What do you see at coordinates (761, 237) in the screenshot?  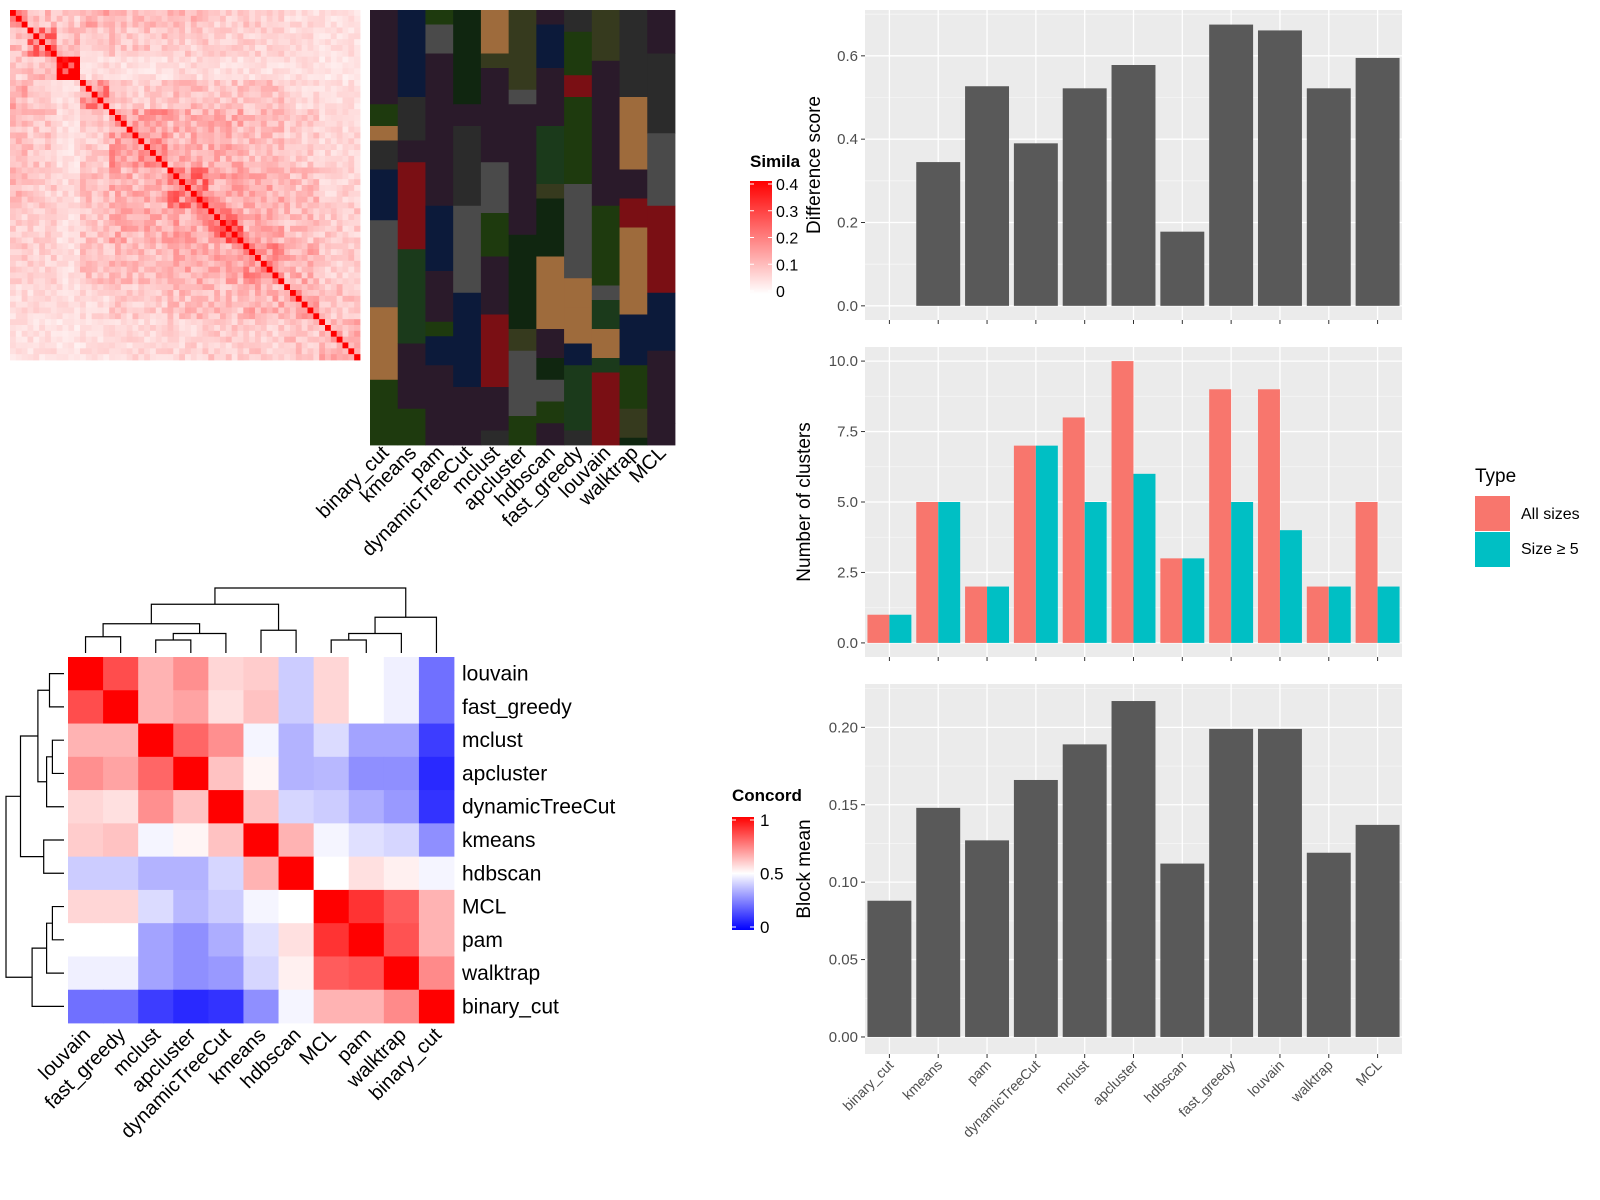 I see `similarity-colorbar` at bounding box center [761, 237].